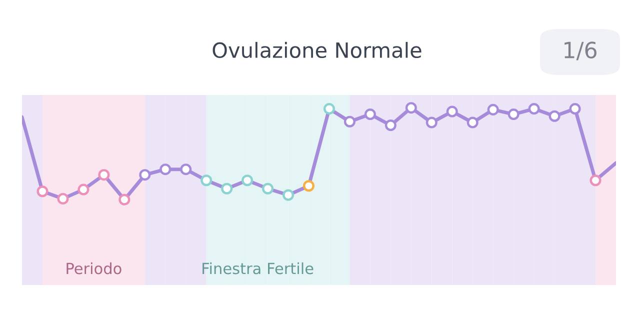 Image resolution: width=633 pixels, height=321 pixels. I want to click on text: Finestra Fertile, so click(258, 268).